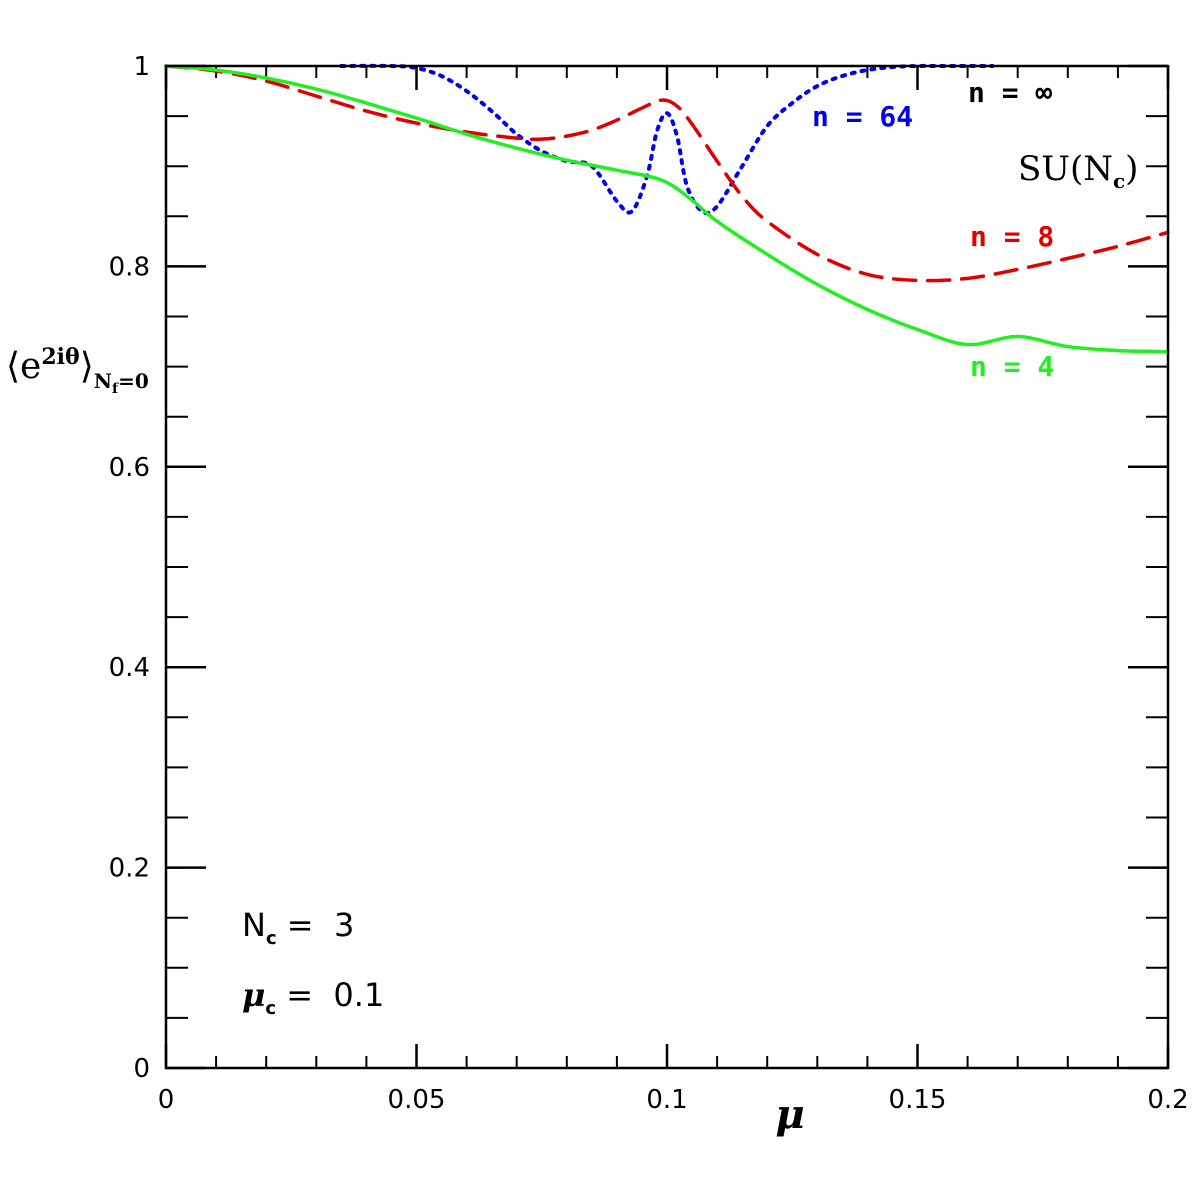 Image resolution: width=1196 pixels, height=1196 pixels. I want to click on x-axis-label: μ, so click(789, 1114).